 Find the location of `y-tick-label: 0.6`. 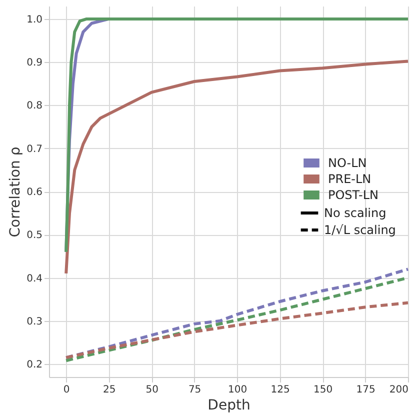

y-tick-label: 0.6 is located at coordinates (34, 192).